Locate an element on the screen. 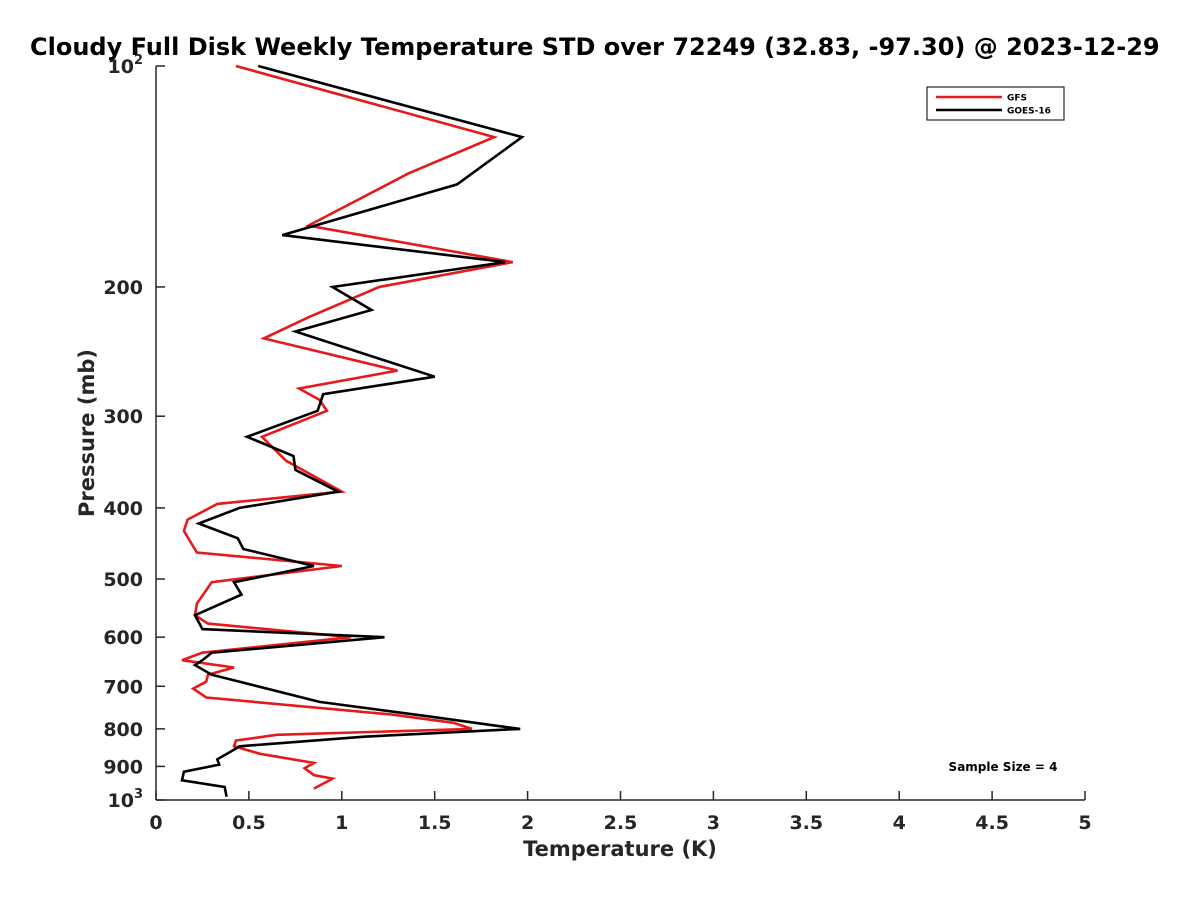  x-tick-label: 3.5 is located at coordinates (806, 823).